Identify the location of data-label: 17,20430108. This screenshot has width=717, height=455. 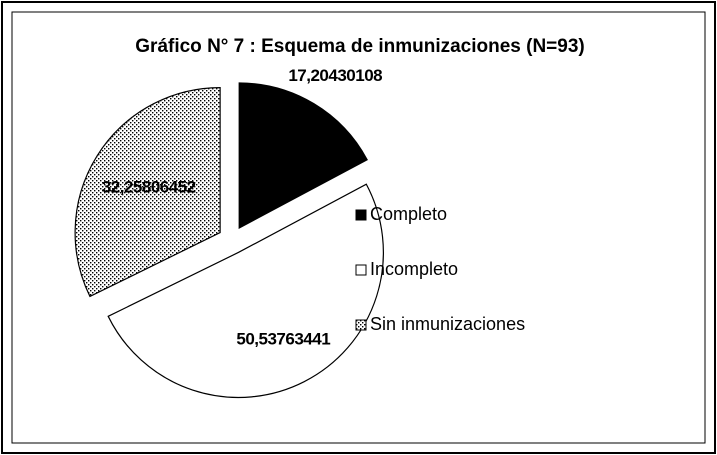
(335, 75).